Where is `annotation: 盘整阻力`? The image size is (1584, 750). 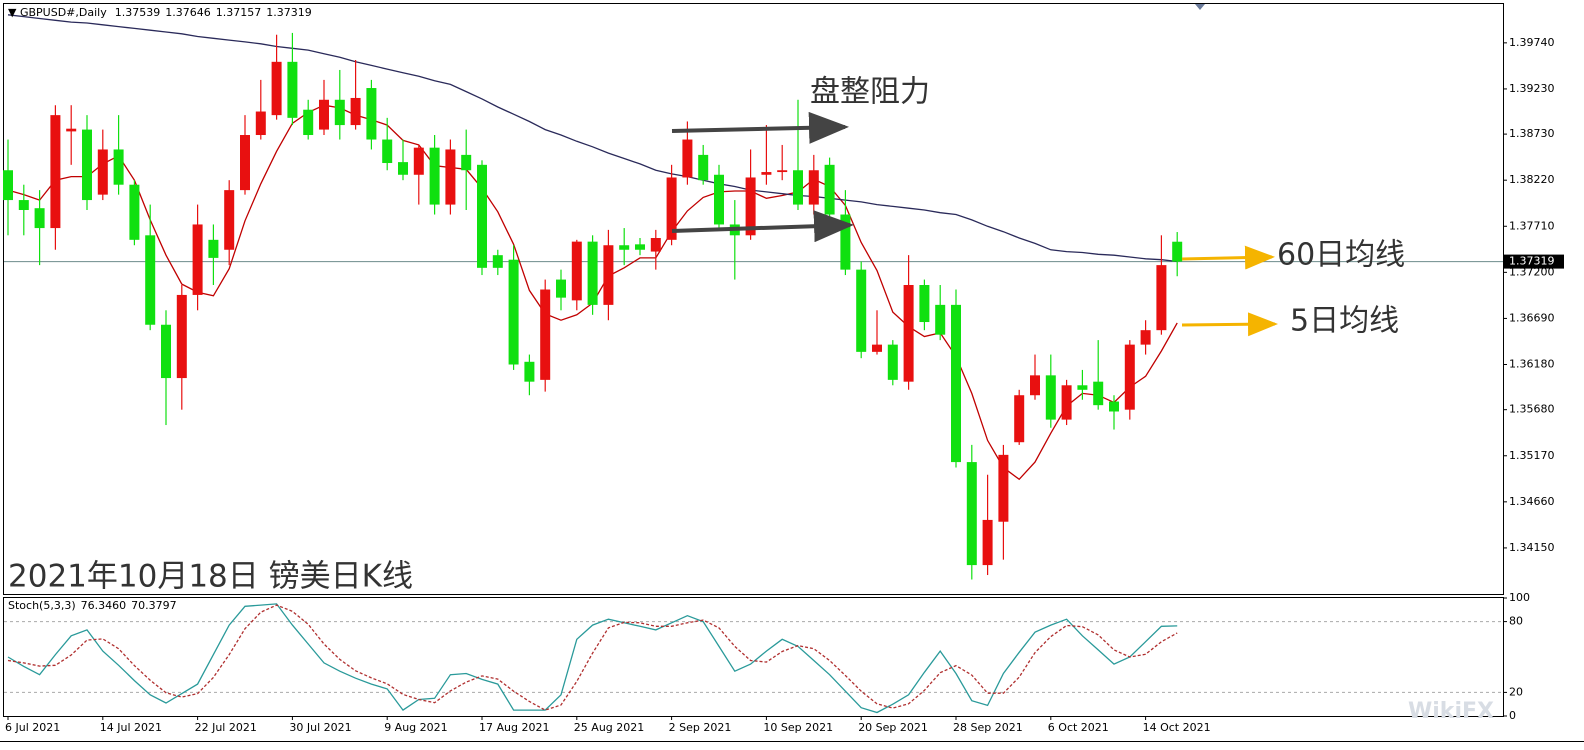 annotation: 盘整阻力 is located at coordinates (870, 92).